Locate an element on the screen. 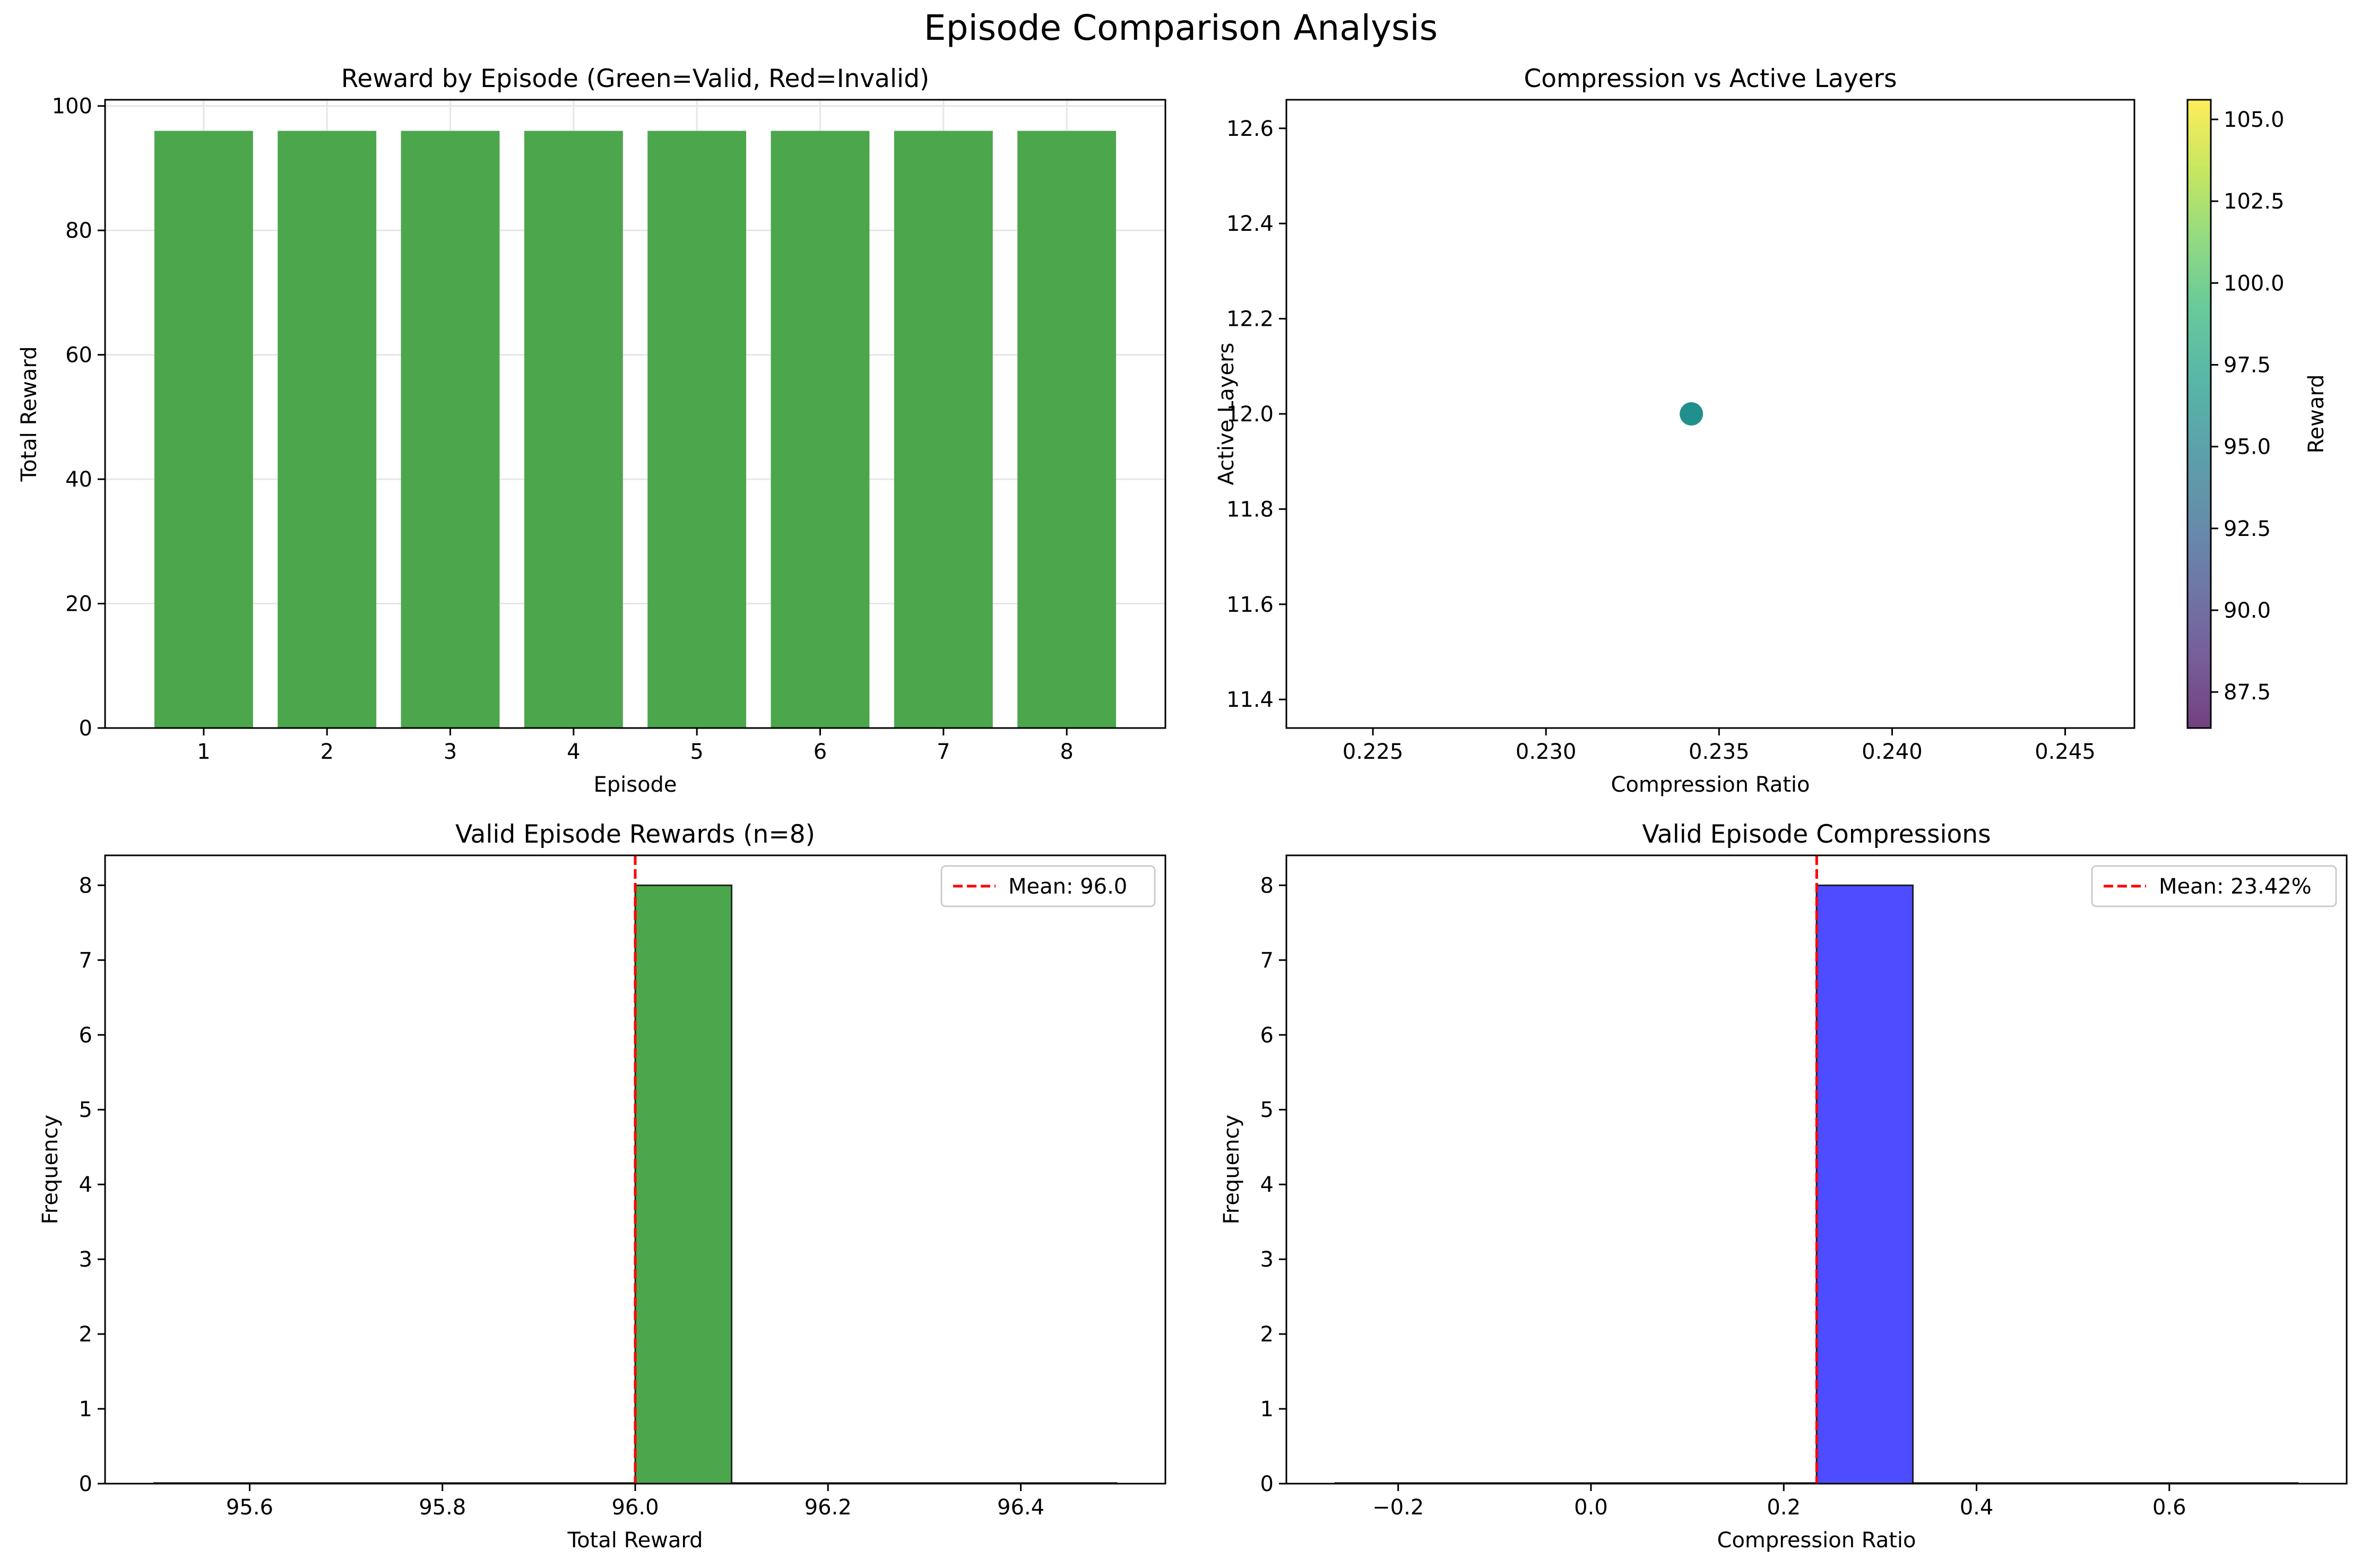 The height and width of the screenshot is (1568, 2361). y-tick-label: 11.4 is located at coordinates (1250, 700).